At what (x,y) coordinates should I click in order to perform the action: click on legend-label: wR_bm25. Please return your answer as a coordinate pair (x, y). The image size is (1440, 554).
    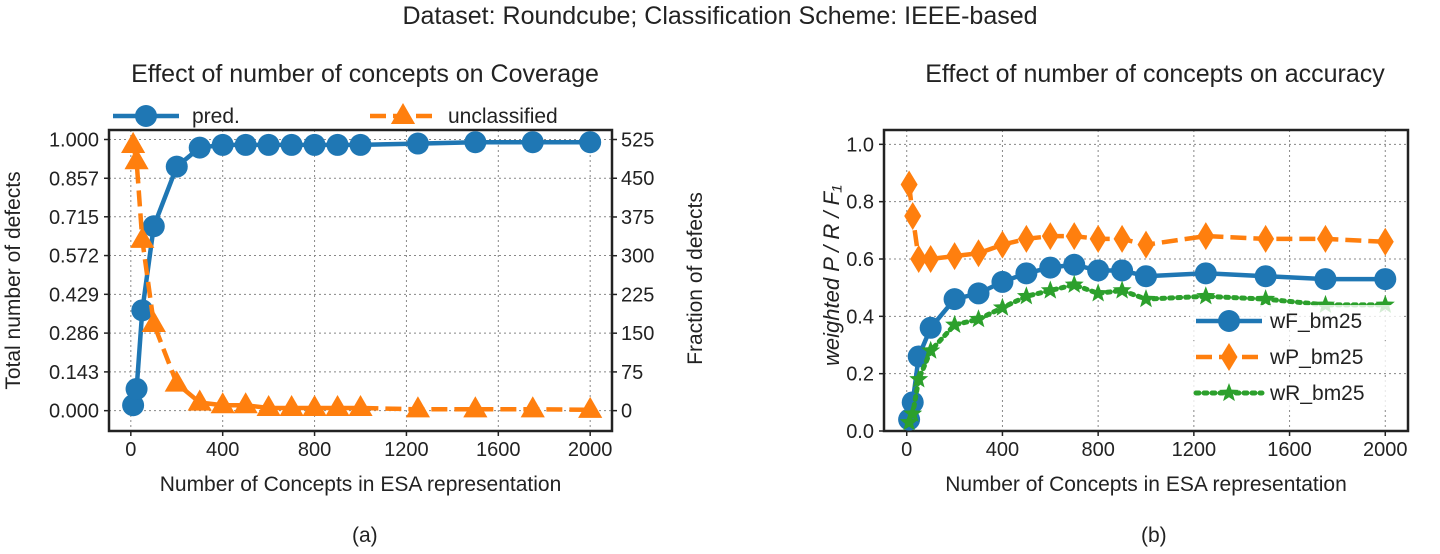
    Looking at the image, I should click on (1317, 393).